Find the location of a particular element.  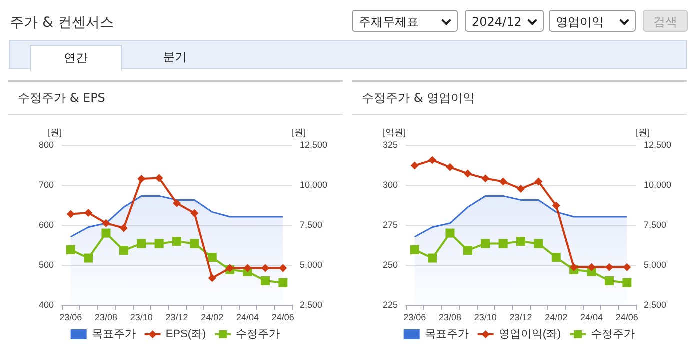

text: 영업이익 is located at coordinates (592, 21).